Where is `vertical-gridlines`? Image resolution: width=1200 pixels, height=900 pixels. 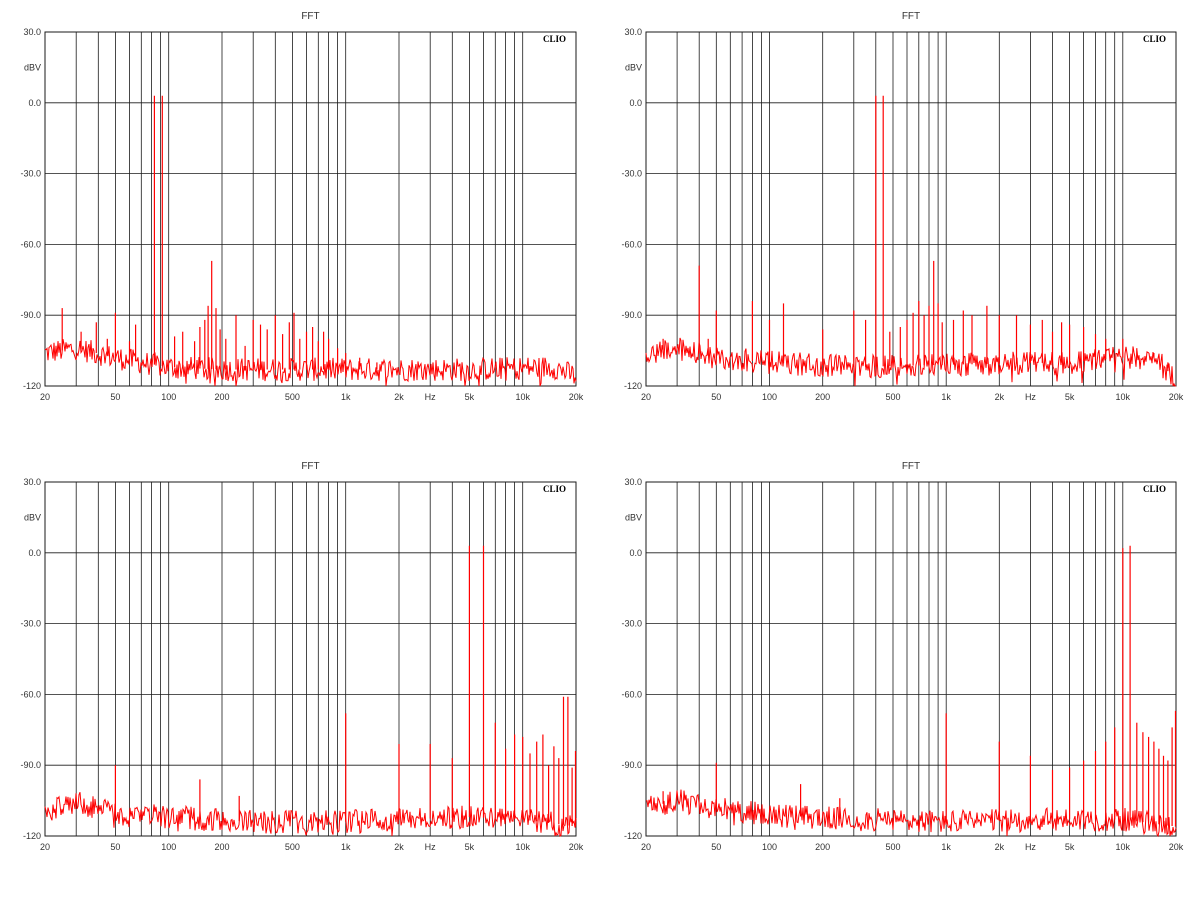
vertical-gridlines is located at coordinates (299, 209).